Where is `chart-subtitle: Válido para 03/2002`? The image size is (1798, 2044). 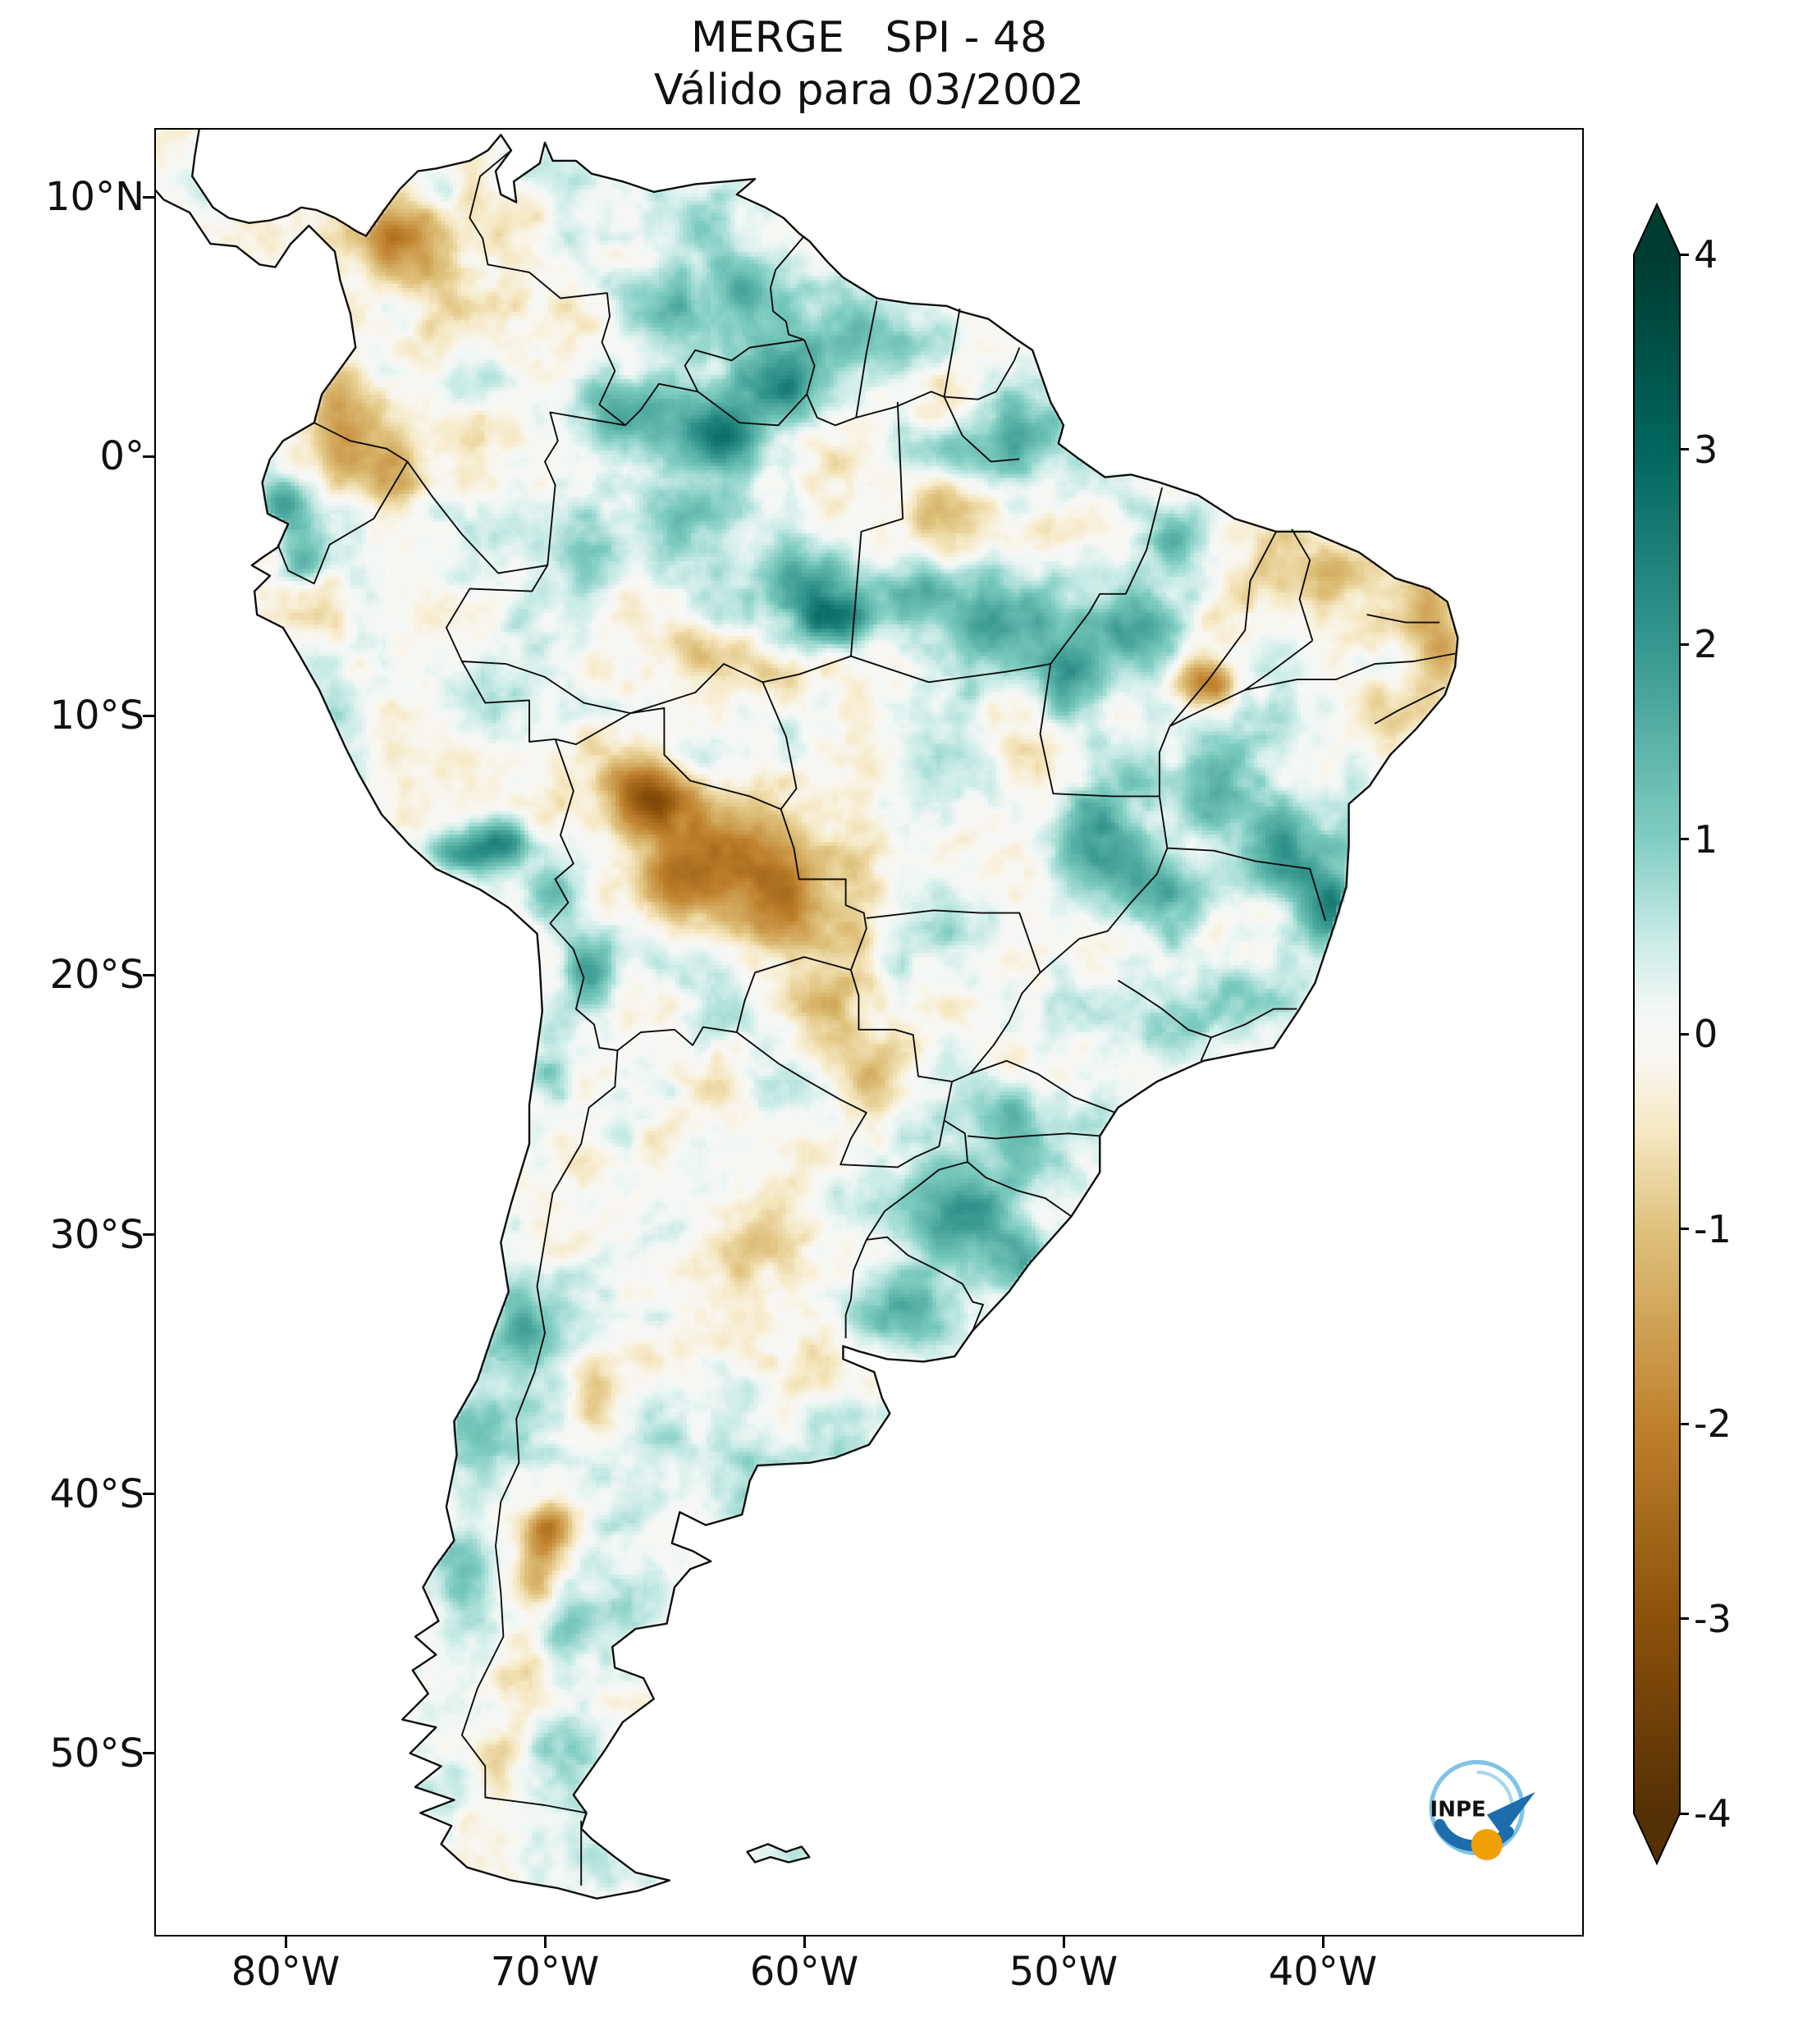
chart-subtitle: Válido para 03/2002 is located at coordinates (869, 90).